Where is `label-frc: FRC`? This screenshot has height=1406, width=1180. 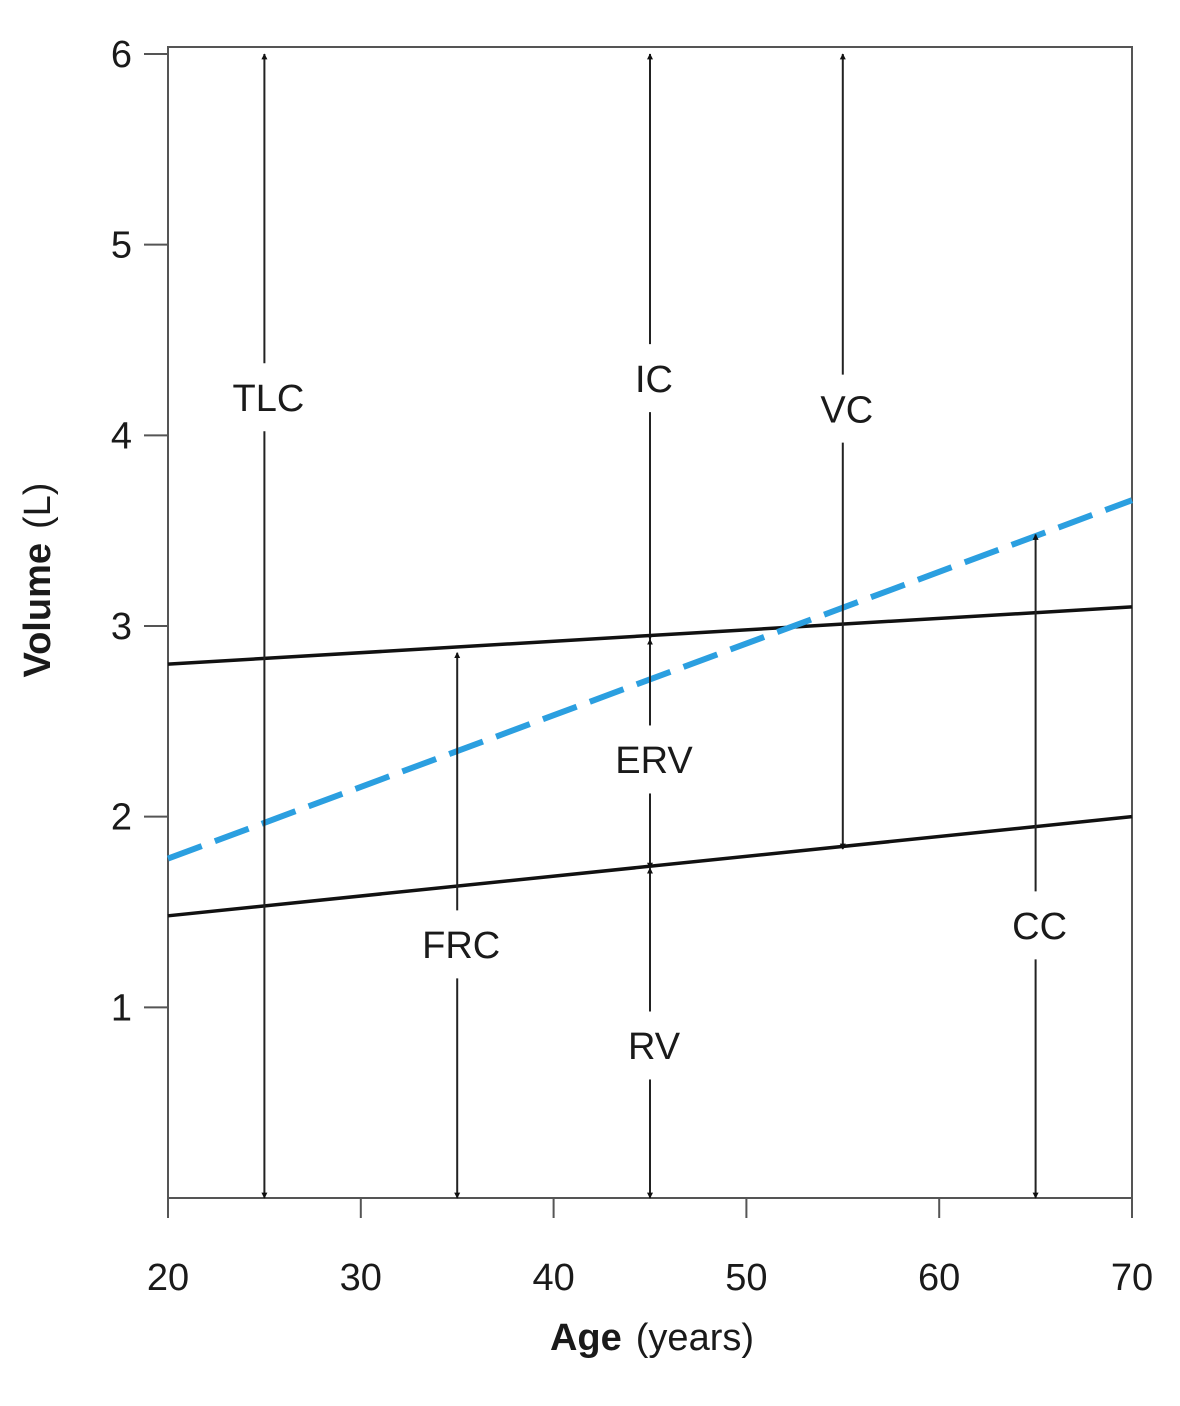 label-frc: FRC is located at coordinates (461, 946).